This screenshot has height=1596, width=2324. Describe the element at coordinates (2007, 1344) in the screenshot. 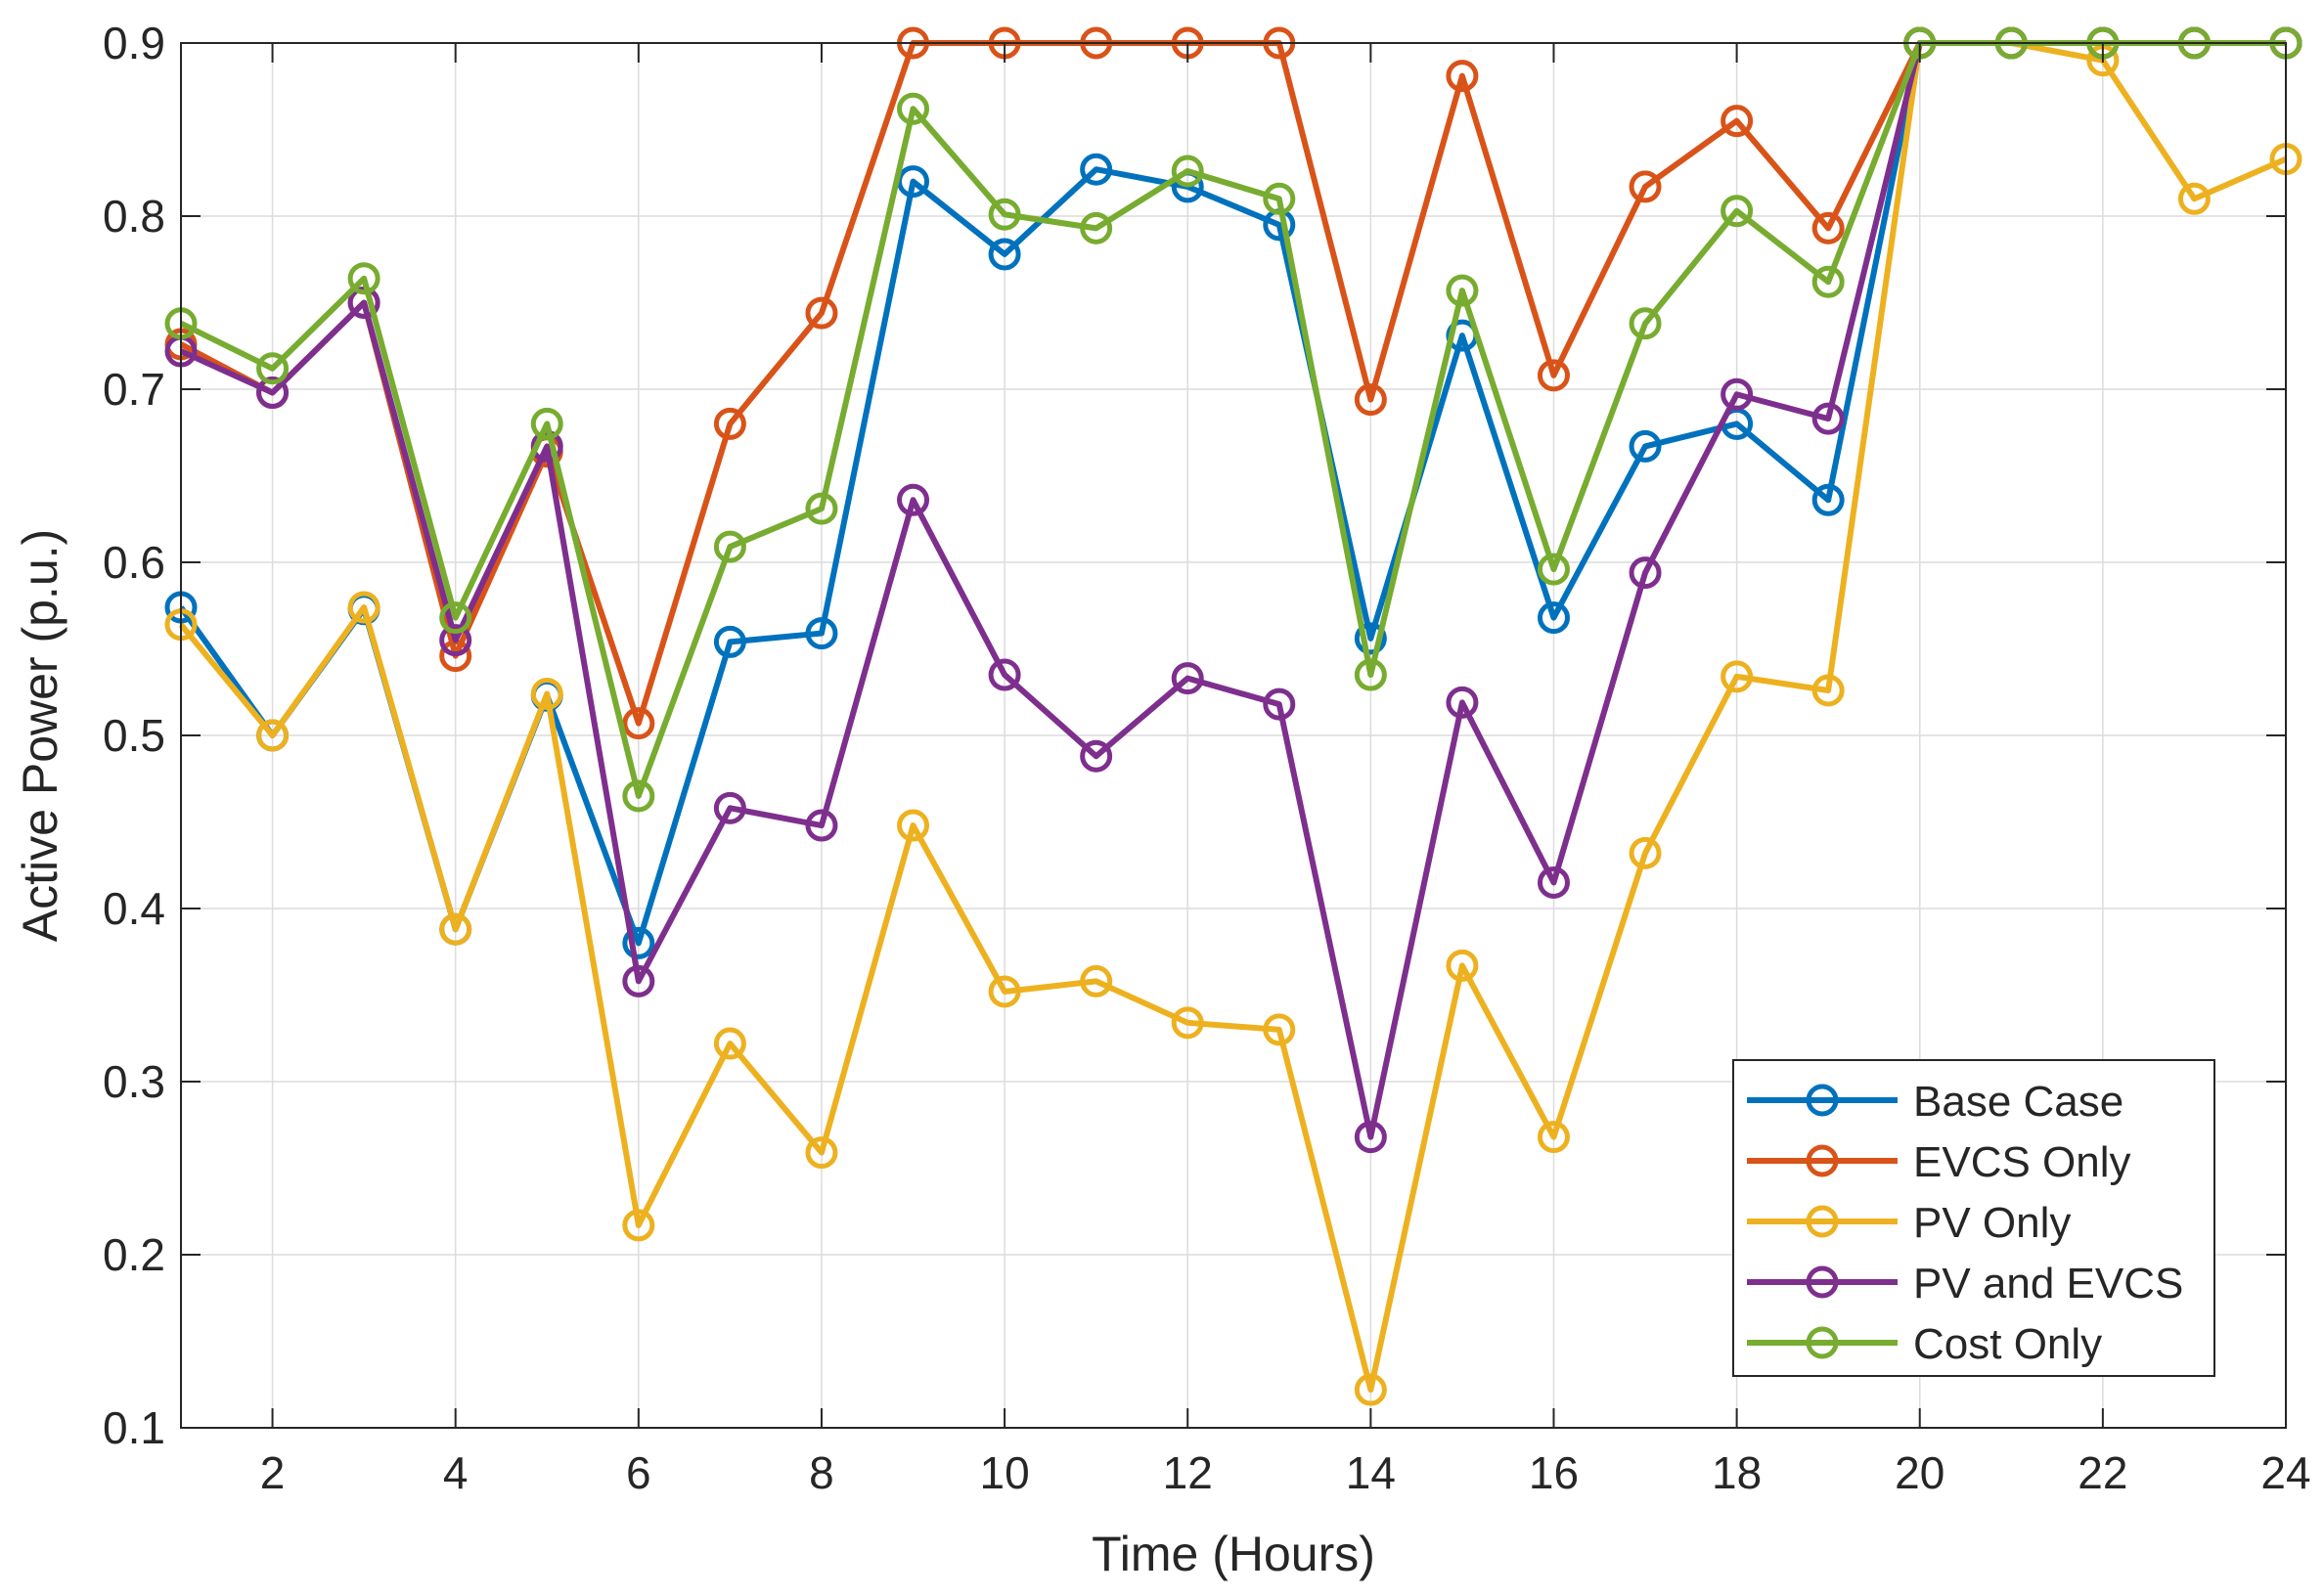

I see `legend-label: Cost Only` at that location.